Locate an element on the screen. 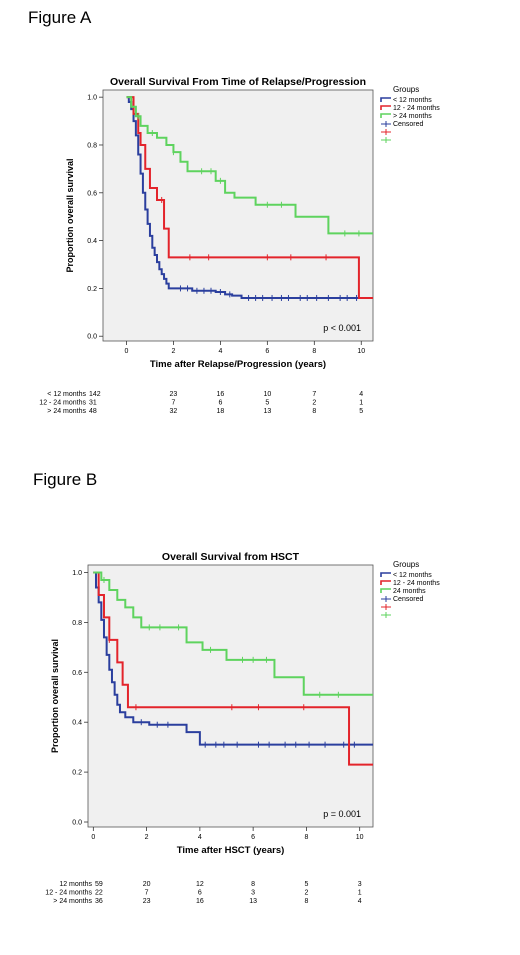 The width and height of the screenshot is (520, 955). risk-row-n: 142 is located at coordinates (95, 394).